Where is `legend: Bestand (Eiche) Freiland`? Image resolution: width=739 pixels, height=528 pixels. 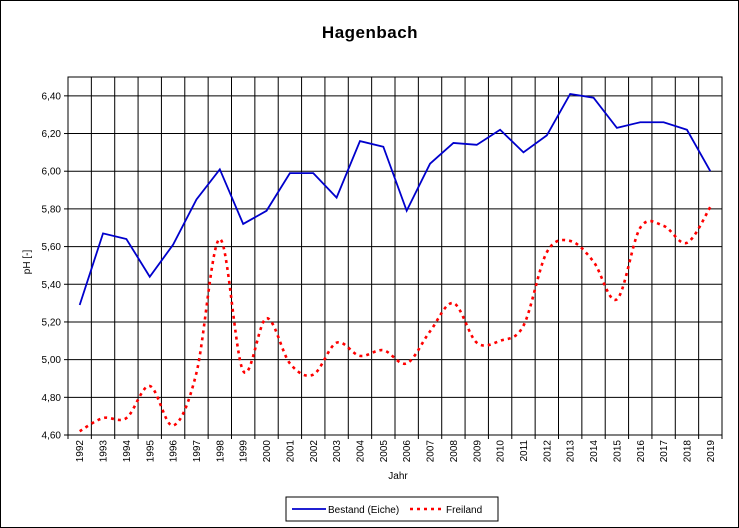 legend: Bestand (Eiche) Freiland is located at coordinates (392, 509).